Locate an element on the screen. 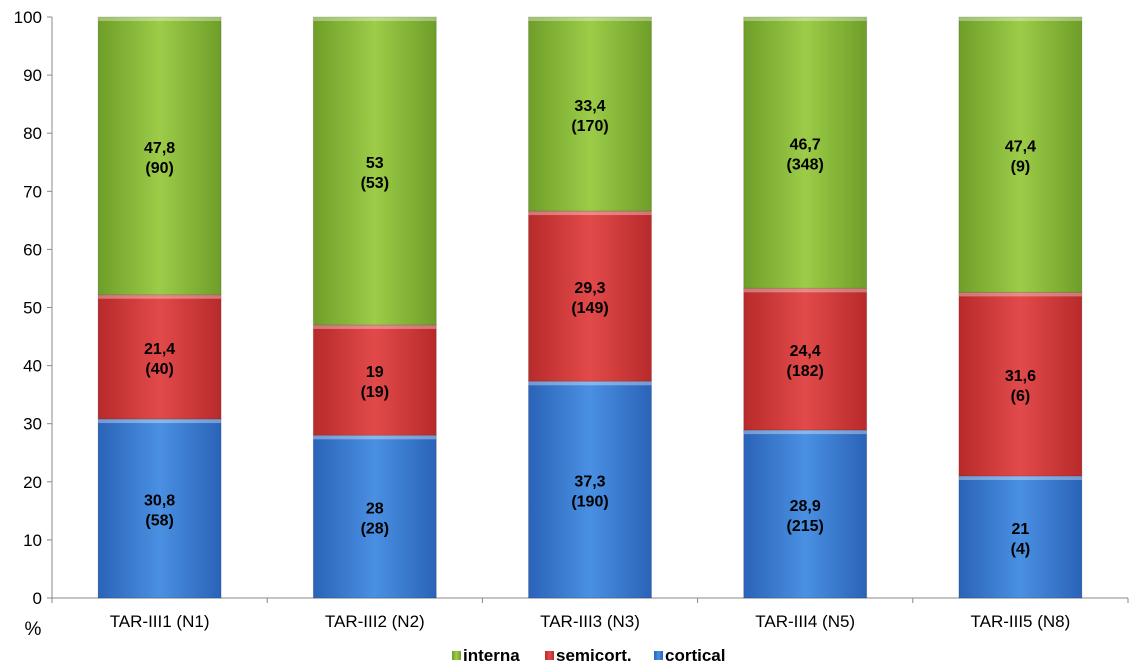 This screenshot has height=667, width=1132. data-label-count: (40) is located at coordinates (159, 369).